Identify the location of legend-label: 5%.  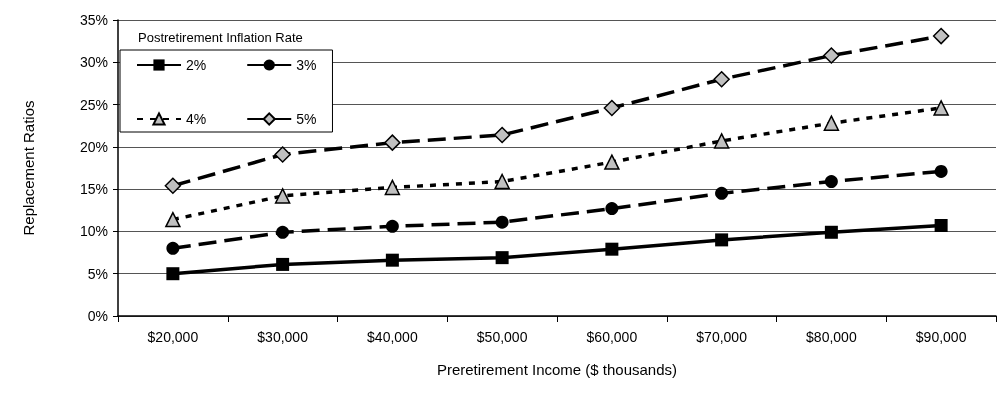
(306, 119).